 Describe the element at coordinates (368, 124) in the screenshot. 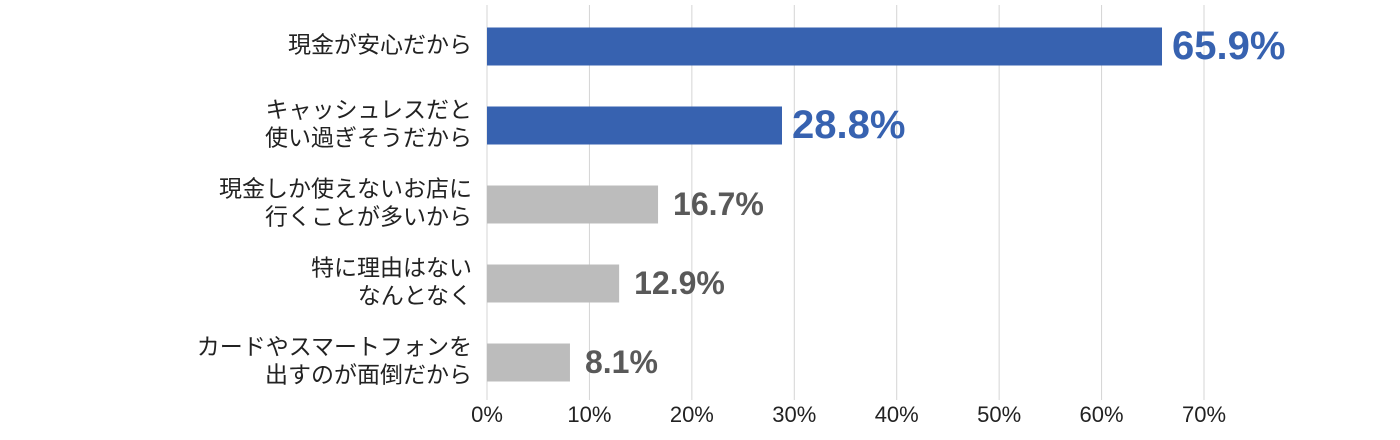

I see `y-tick-label: キャッシュレスだと使い過ぎそうだから` at that location.